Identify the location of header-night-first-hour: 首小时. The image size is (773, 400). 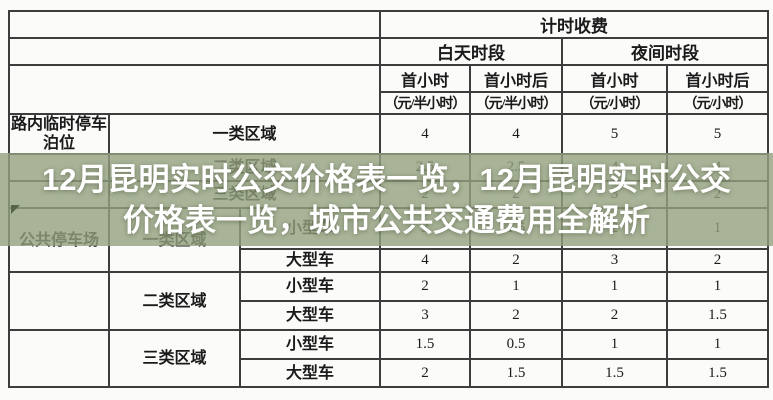
(614, 78).